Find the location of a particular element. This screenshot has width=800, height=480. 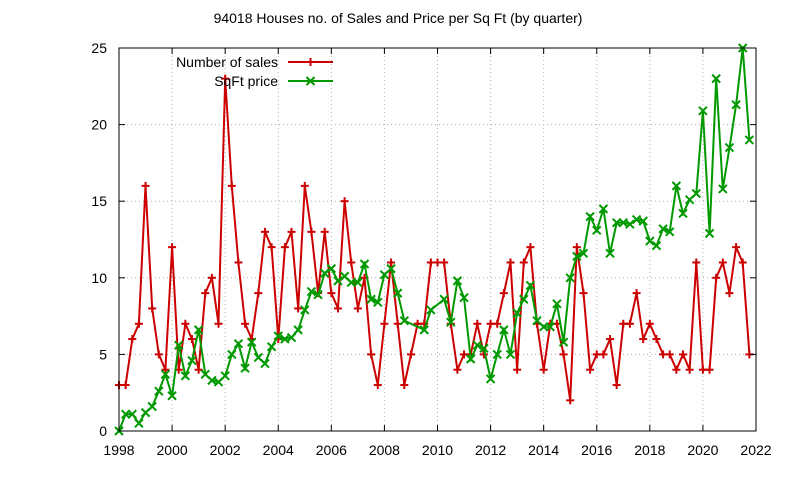

y-tick-label: 20 is located at coordinates (99, 125).